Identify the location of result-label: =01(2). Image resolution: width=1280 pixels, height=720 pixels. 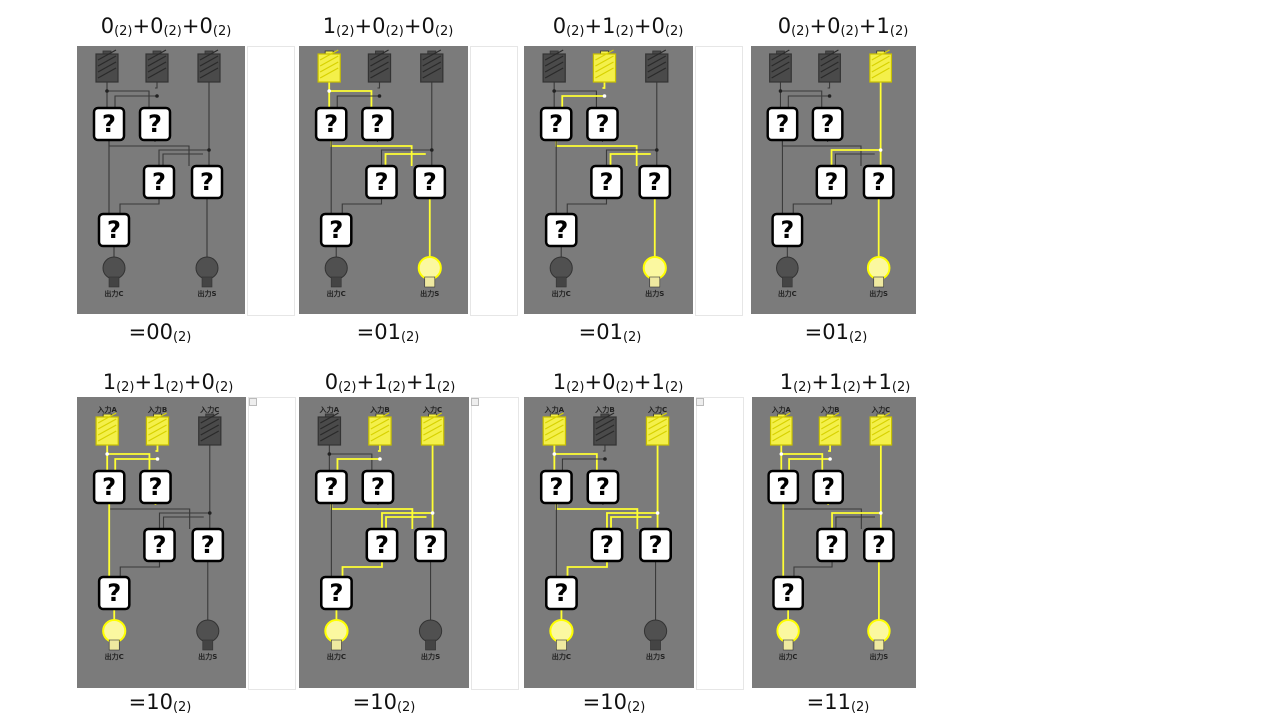
(836, 332).